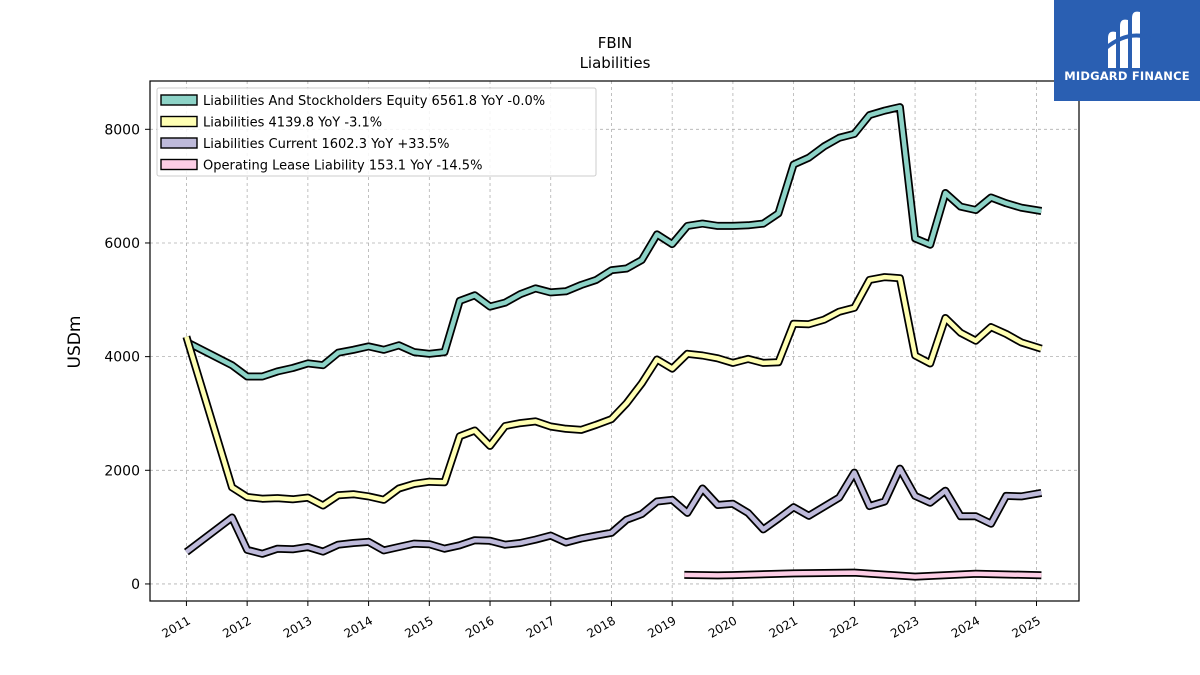 This screenshot has height=675, width=1200. I want to click on x-tick-label: 2019, so click(661, 626).